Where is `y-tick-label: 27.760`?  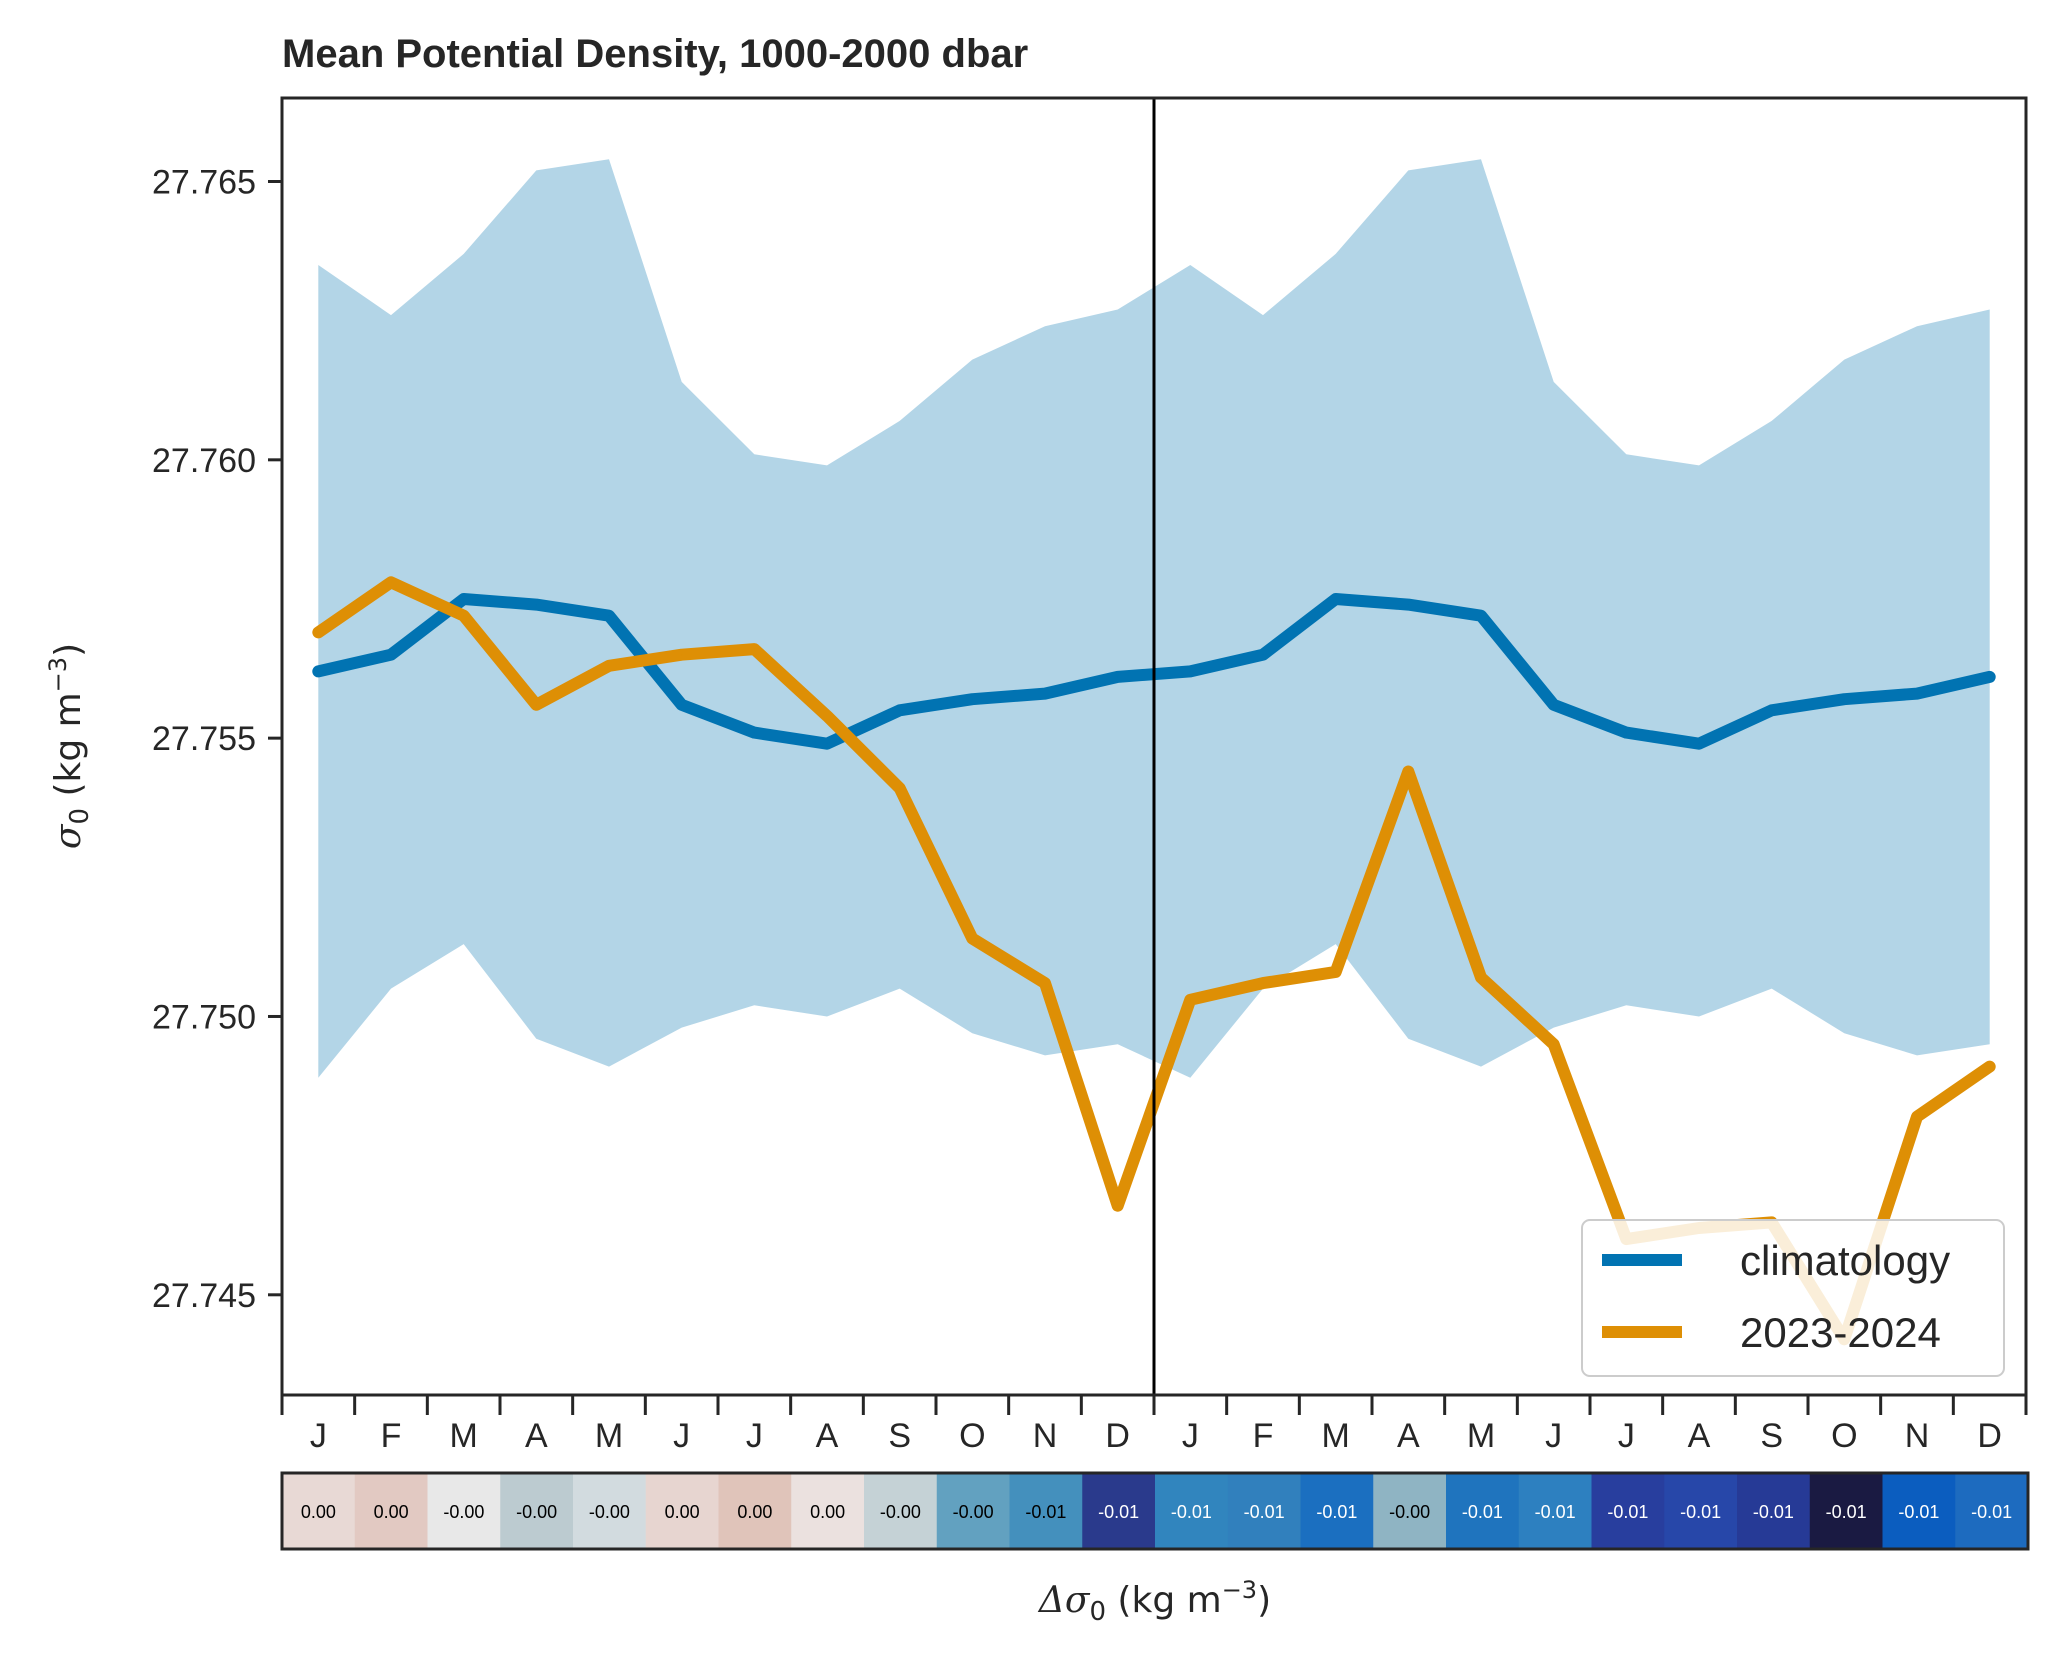
y-tick-label: 27.760 is located at coordinates (204, 461).